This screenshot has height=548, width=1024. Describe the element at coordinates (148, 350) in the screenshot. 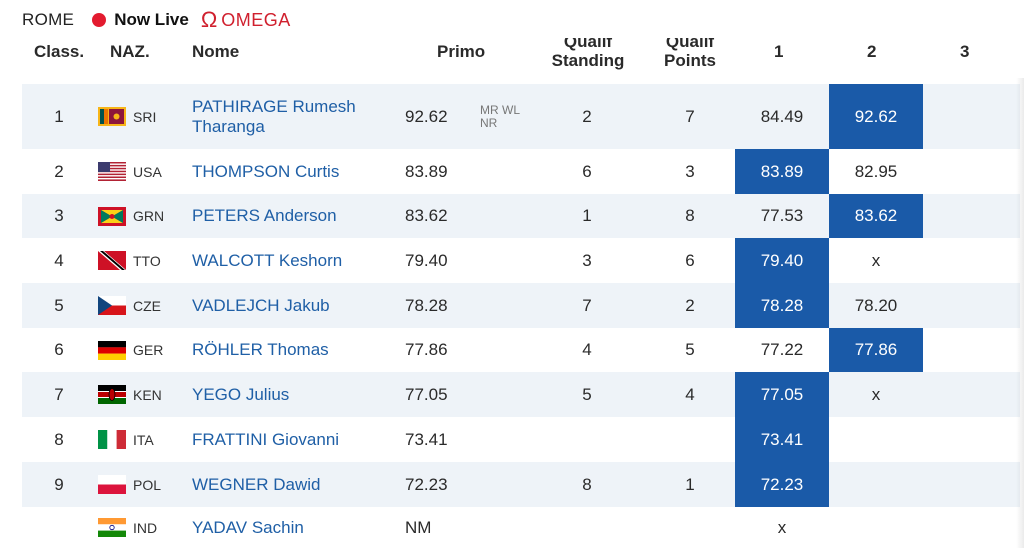

I see `nation-code: GER` at that location.